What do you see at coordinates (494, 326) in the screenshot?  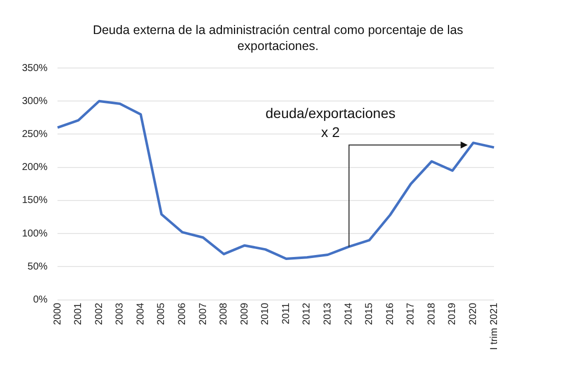 I see `x-tick-label: I trim 2021` at bounding box center [494, 326].